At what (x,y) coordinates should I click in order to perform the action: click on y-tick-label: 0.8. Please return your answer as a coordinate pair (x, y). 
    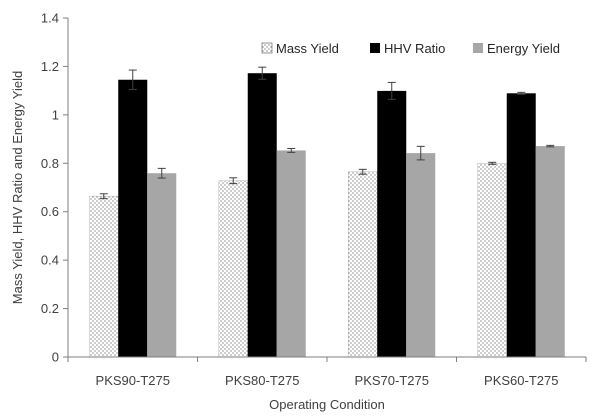
    Looking at the image, I should click on (50, 163).